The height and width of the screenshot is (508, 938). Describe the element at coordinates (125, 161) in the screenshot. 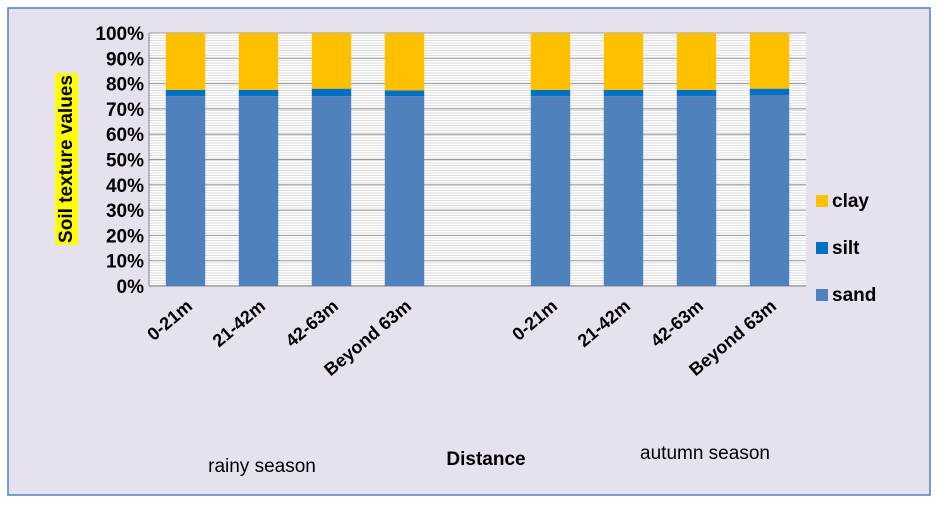

I see `y-tick-label: 50%` at that location.